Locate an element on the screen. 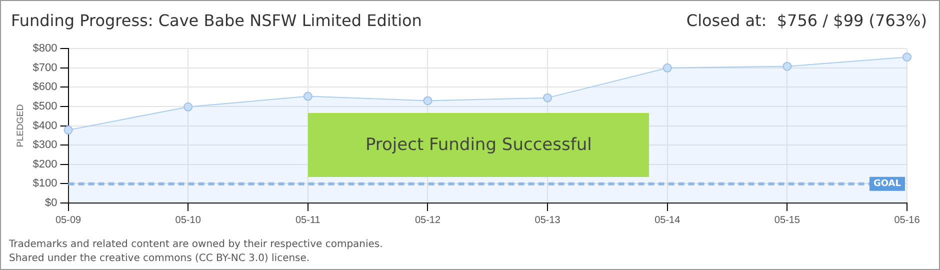  y-axis-title: PLEDGED is located at coordinates (19, 126).